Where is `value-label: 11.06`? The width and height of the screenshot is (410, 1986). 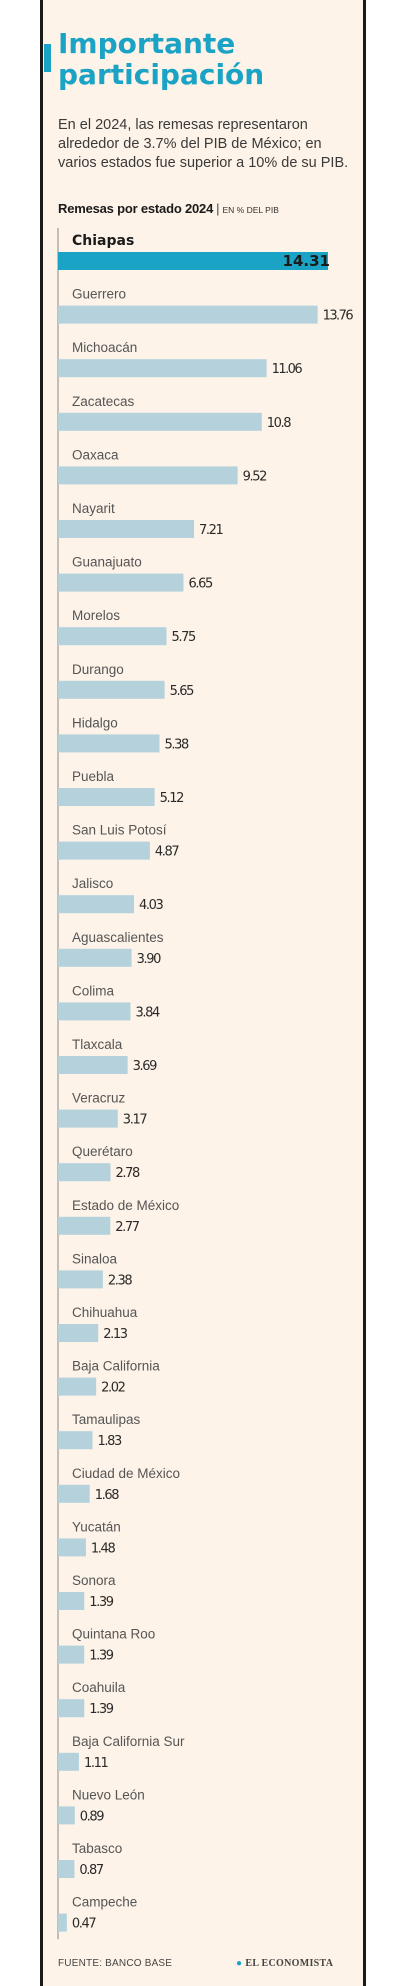 value-label: 11.06 is located at coordinates (287, 369).